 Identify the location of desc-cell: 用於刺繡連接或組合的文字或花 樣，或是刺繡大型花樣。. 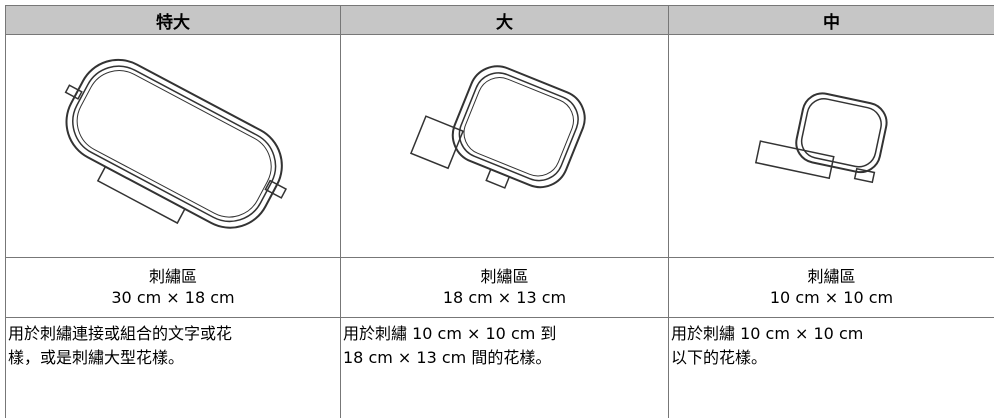
(173, 368).